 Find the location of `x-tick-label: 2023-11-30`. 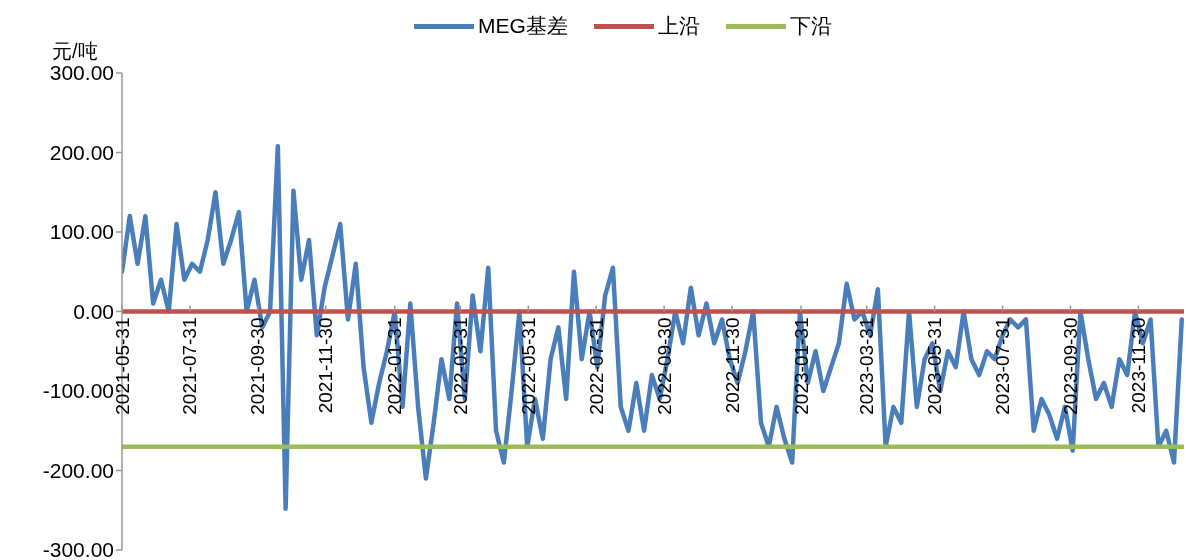

x-tick-label: 2023-11-30 is located at coordinates (1138, 365).